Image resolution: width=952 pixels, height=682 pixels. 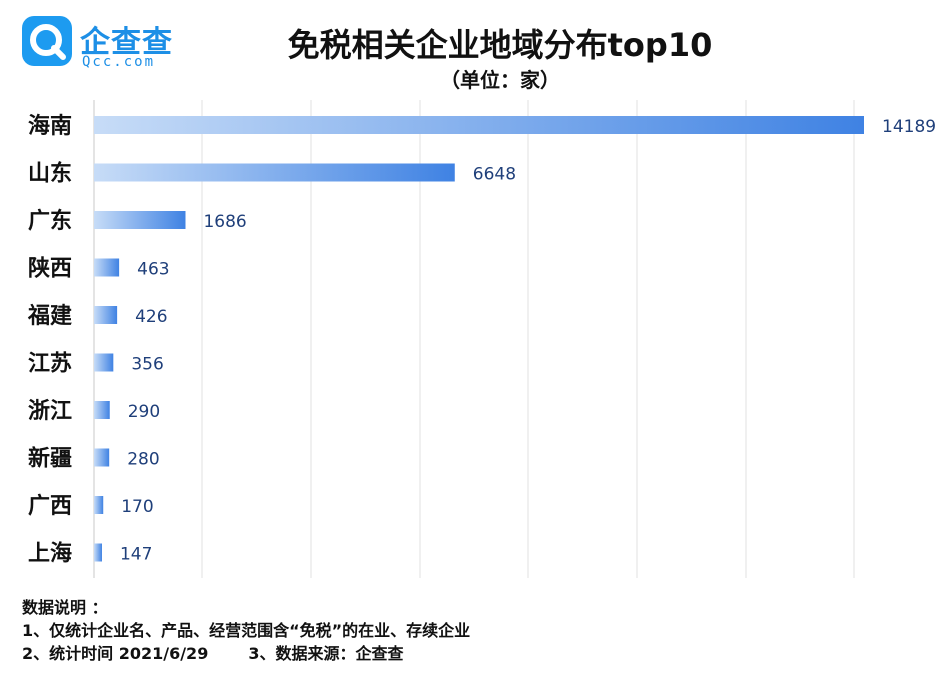 I want to click on note-scope: 1、仅统计企业名、产品、经营范围含“免税”的在业、存续企业, so click(x=246, y=630).